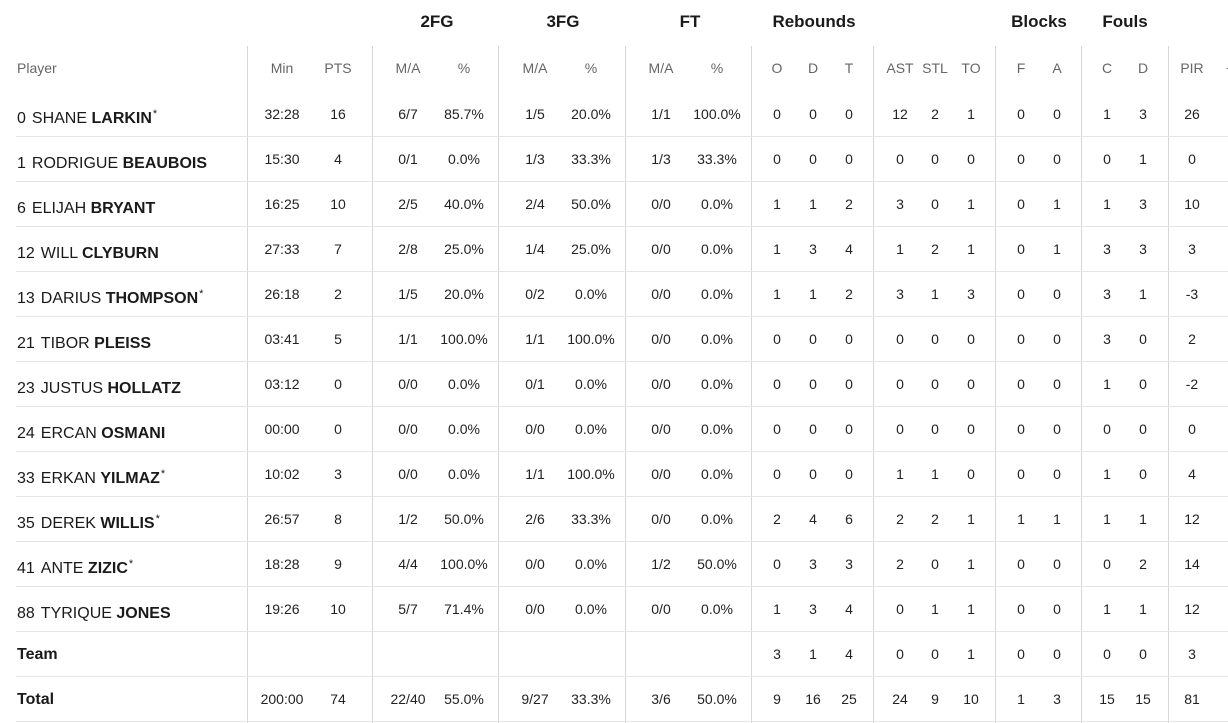  Describe the element at coordinates (408, 159) in the screenshot. I see `cell-2fg-ma: 0/1` at that location.